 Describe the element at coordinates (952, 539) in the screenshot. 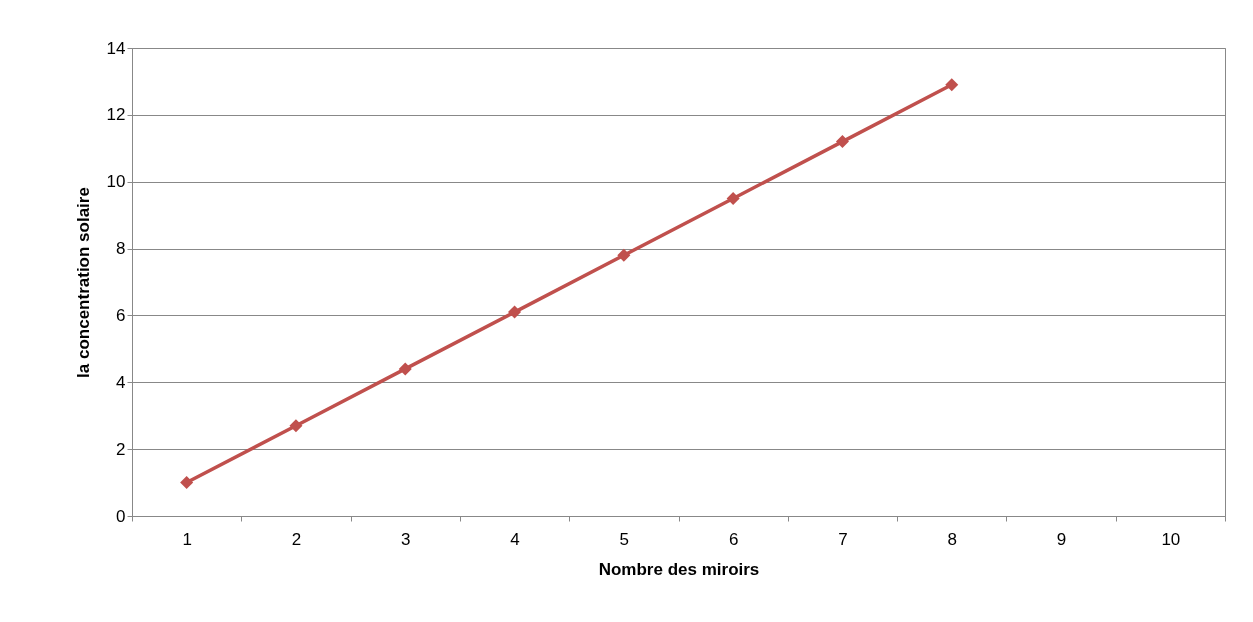

I see `x-tick-label: 8` at that location.